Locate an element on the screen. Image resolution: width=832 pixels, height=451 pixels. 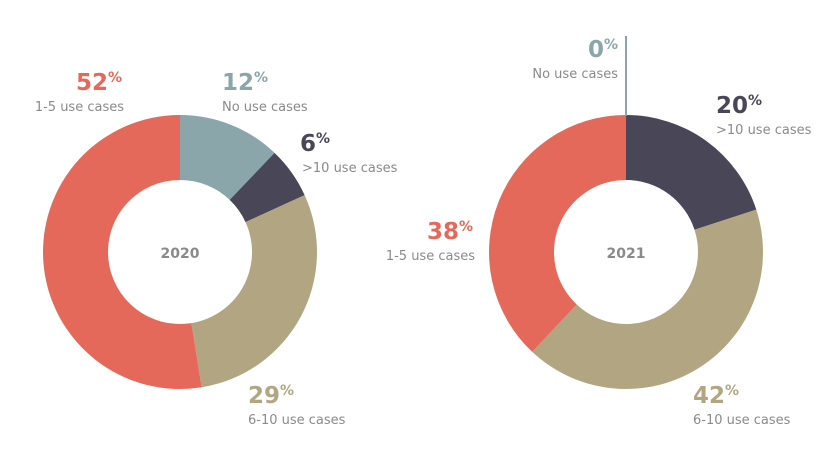
slice-2020-over-10-use-cases is located at coordinates (267, 187).